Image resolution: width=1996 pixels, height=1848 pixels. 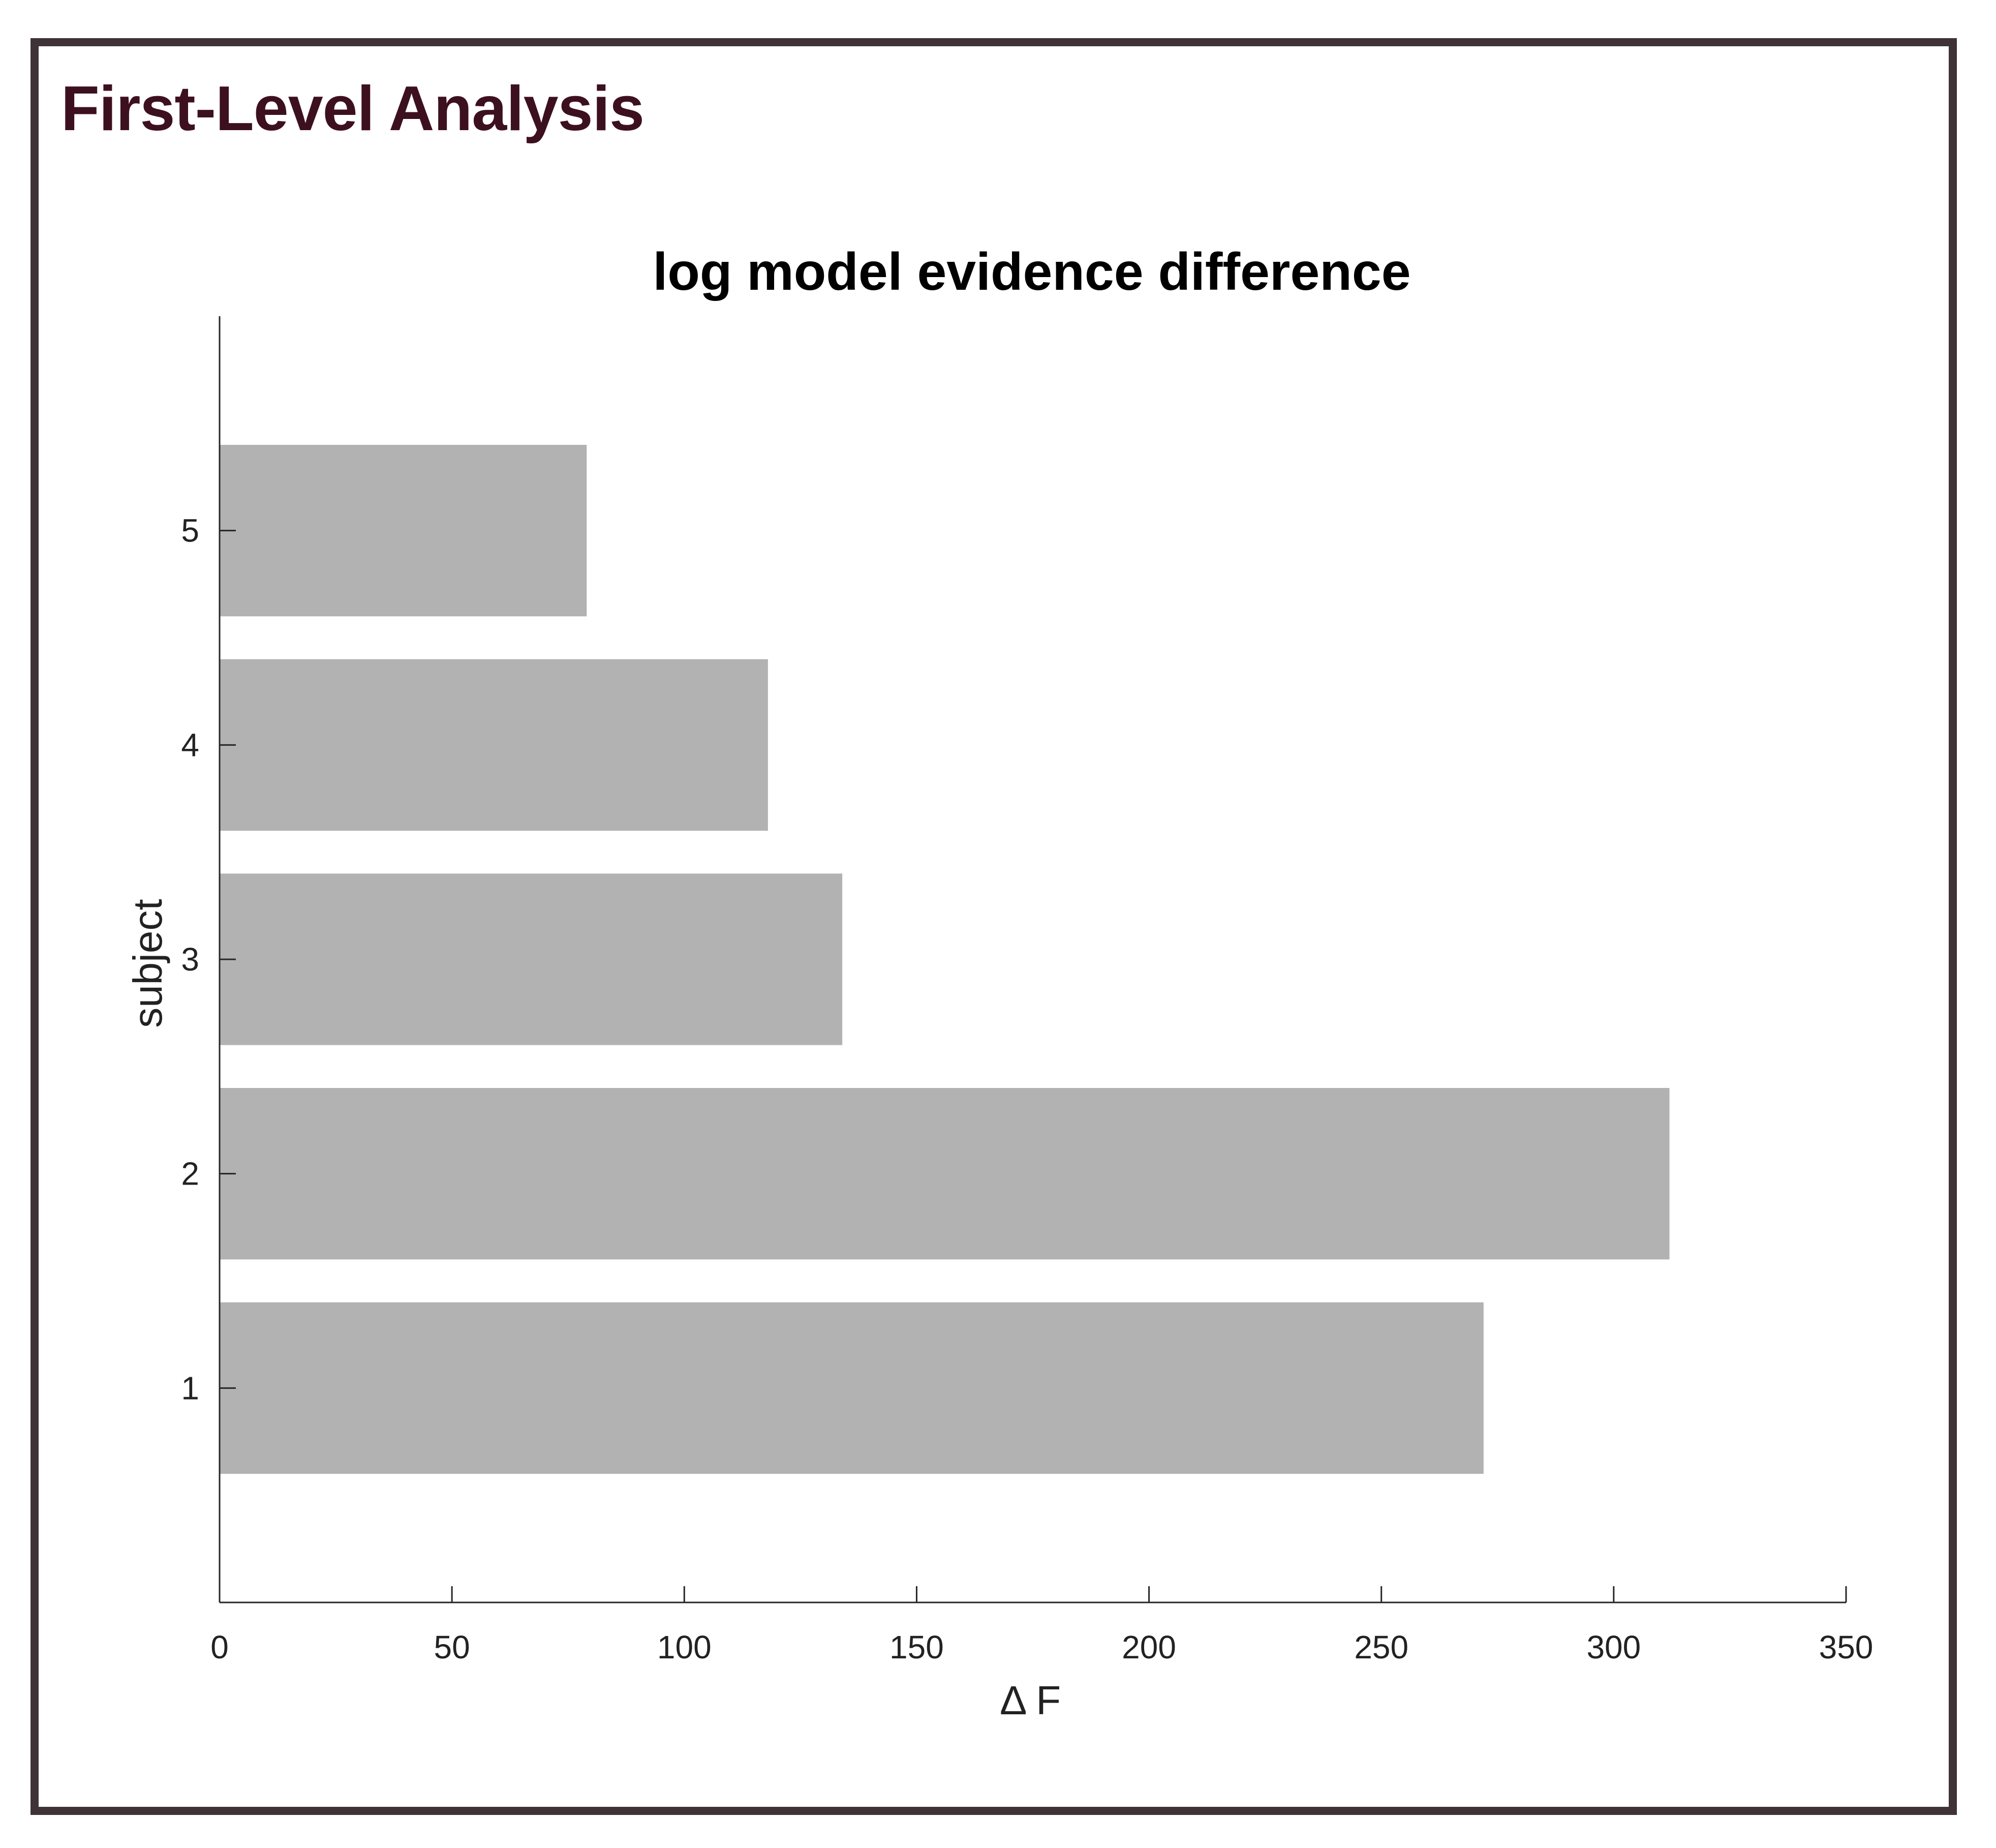 I want to click on x-tick-label-200: 200, so click(x=1149, y=1647).